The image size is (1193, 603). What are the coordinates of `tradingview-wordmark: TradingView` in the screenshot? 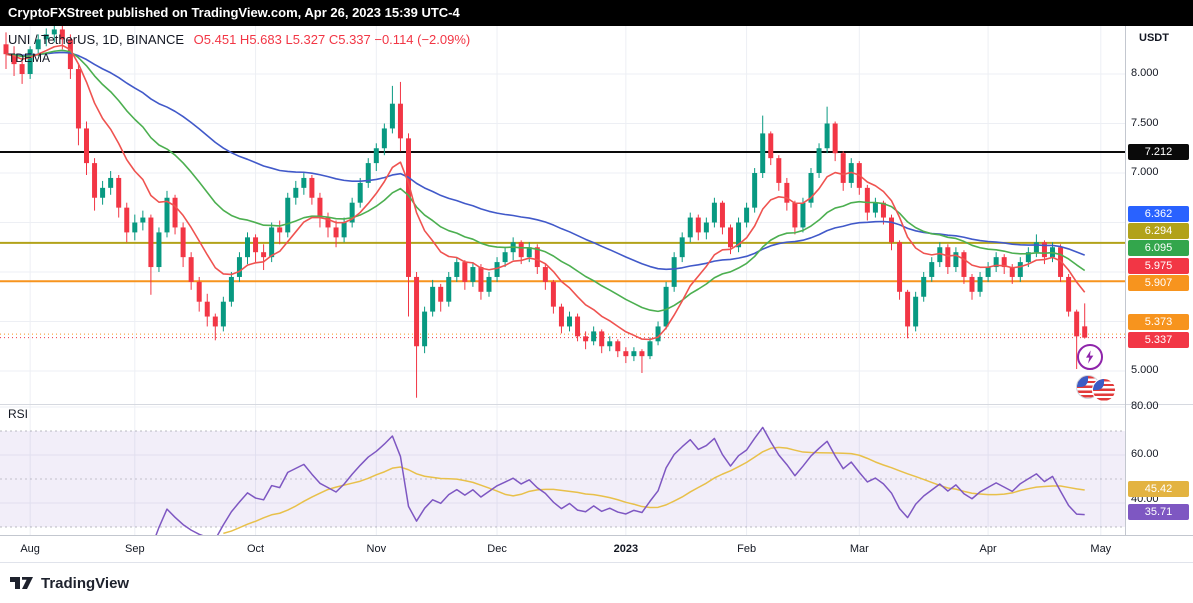 It's located at (85, 583).